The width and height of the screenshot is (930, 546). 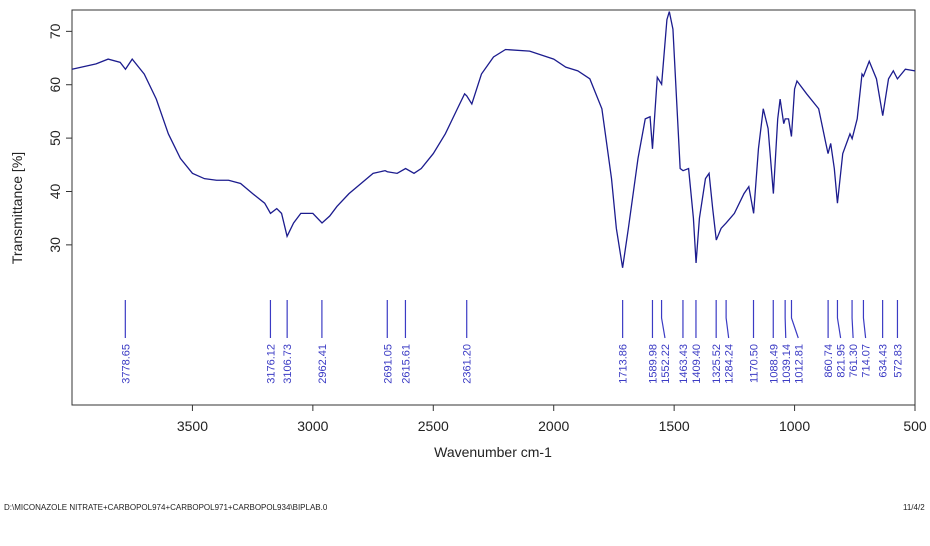 I want to click on peak-label: 1463.43, so click(x=684, y=364).